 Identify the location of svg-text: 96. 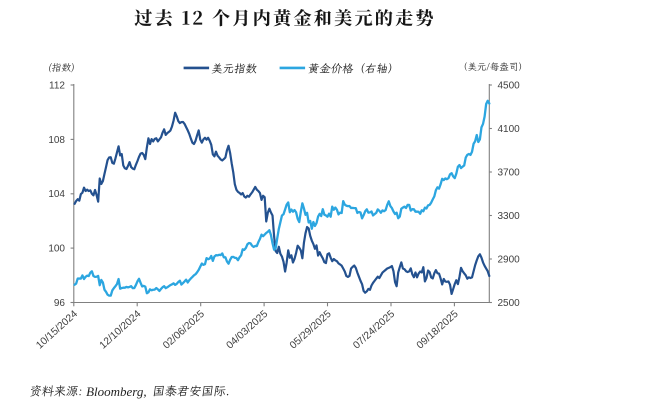
(60, 303).